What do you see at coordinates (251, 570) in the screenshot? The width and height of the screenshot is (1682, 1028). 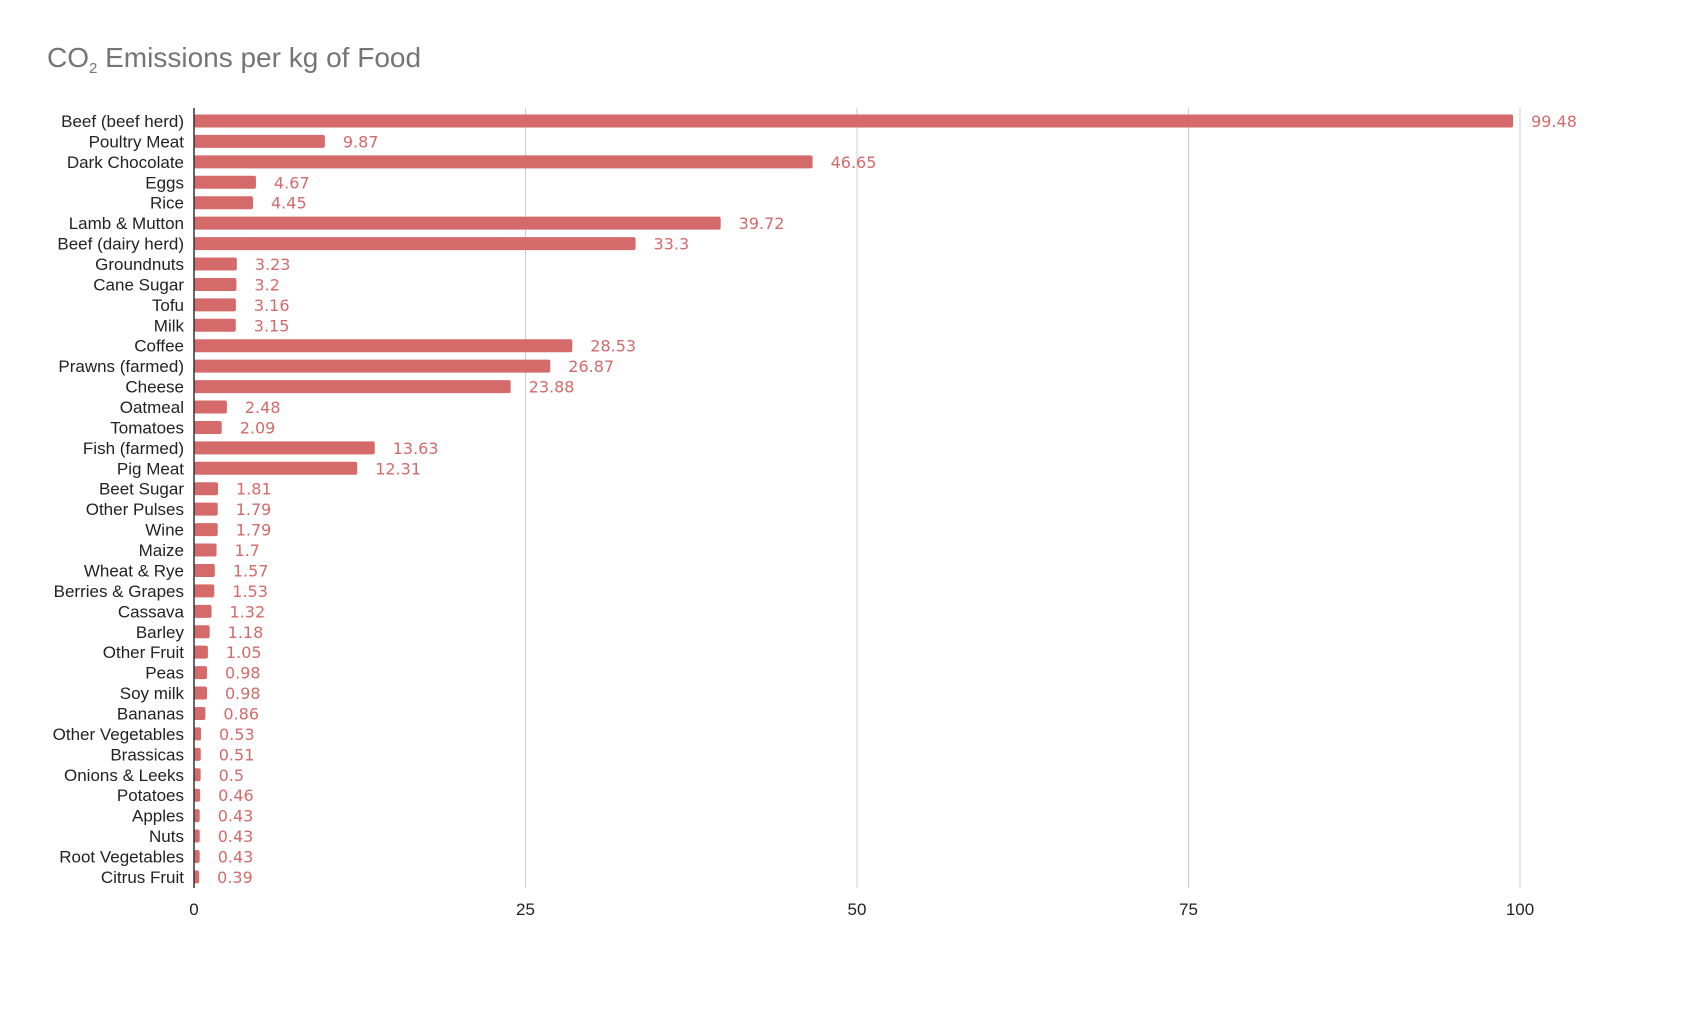 I see `data-label: 1.57` at bounding box center [251, 570].